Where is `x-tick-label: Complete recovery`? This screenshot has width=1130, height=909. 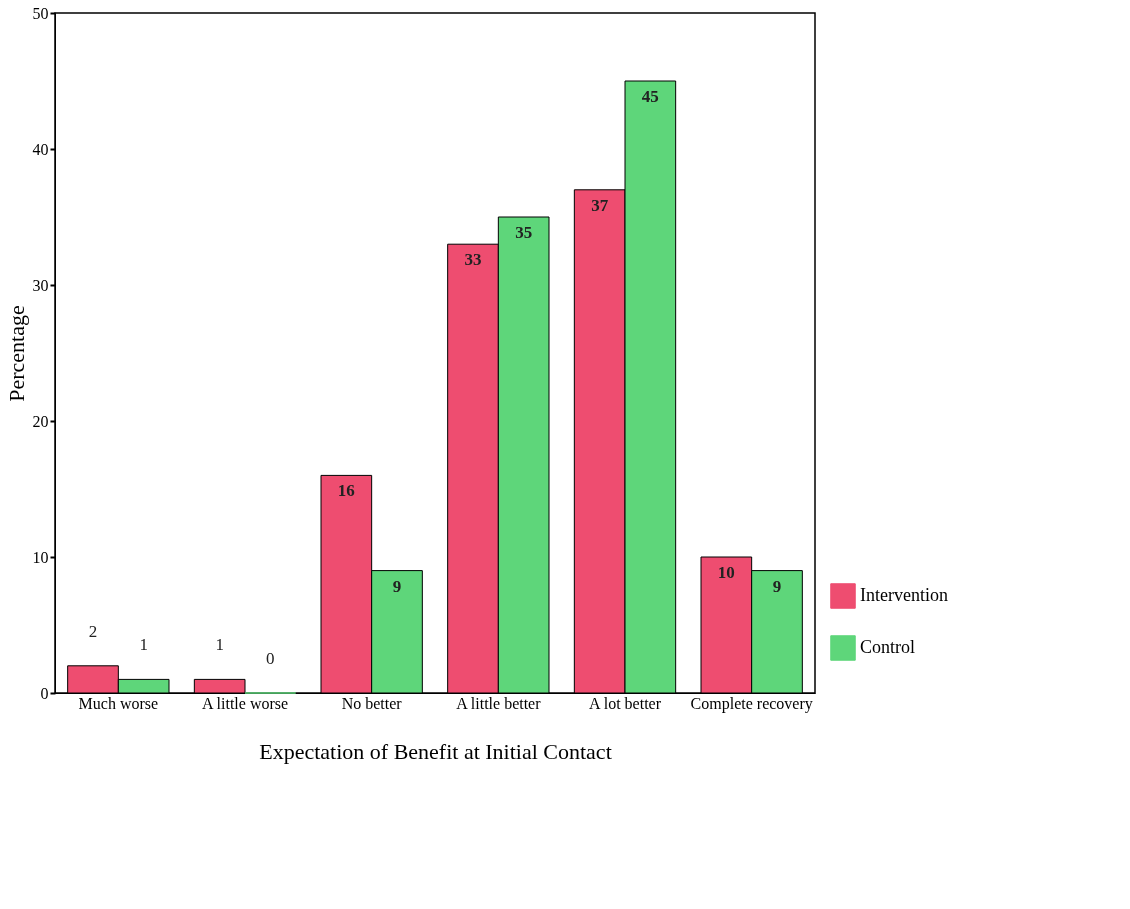 x-tick-label: Complete recovery is located at coordinates (751, 703).